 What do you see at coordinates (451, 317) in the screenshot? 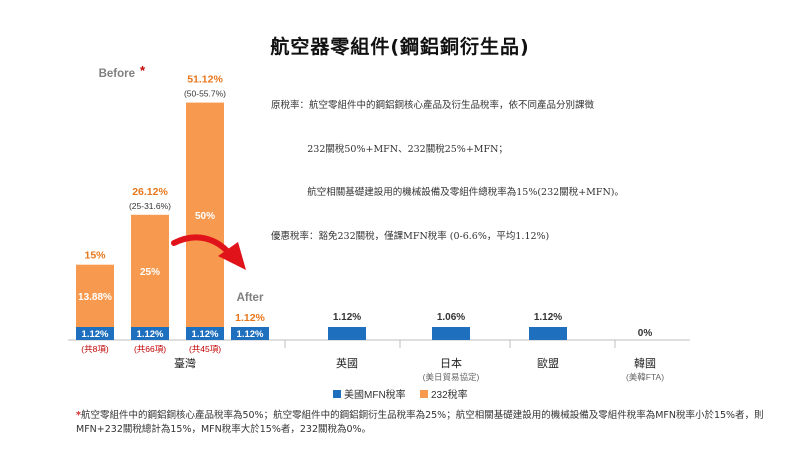
I see `mfn-value-label: 1.06%` at bounding box center [451, 317].